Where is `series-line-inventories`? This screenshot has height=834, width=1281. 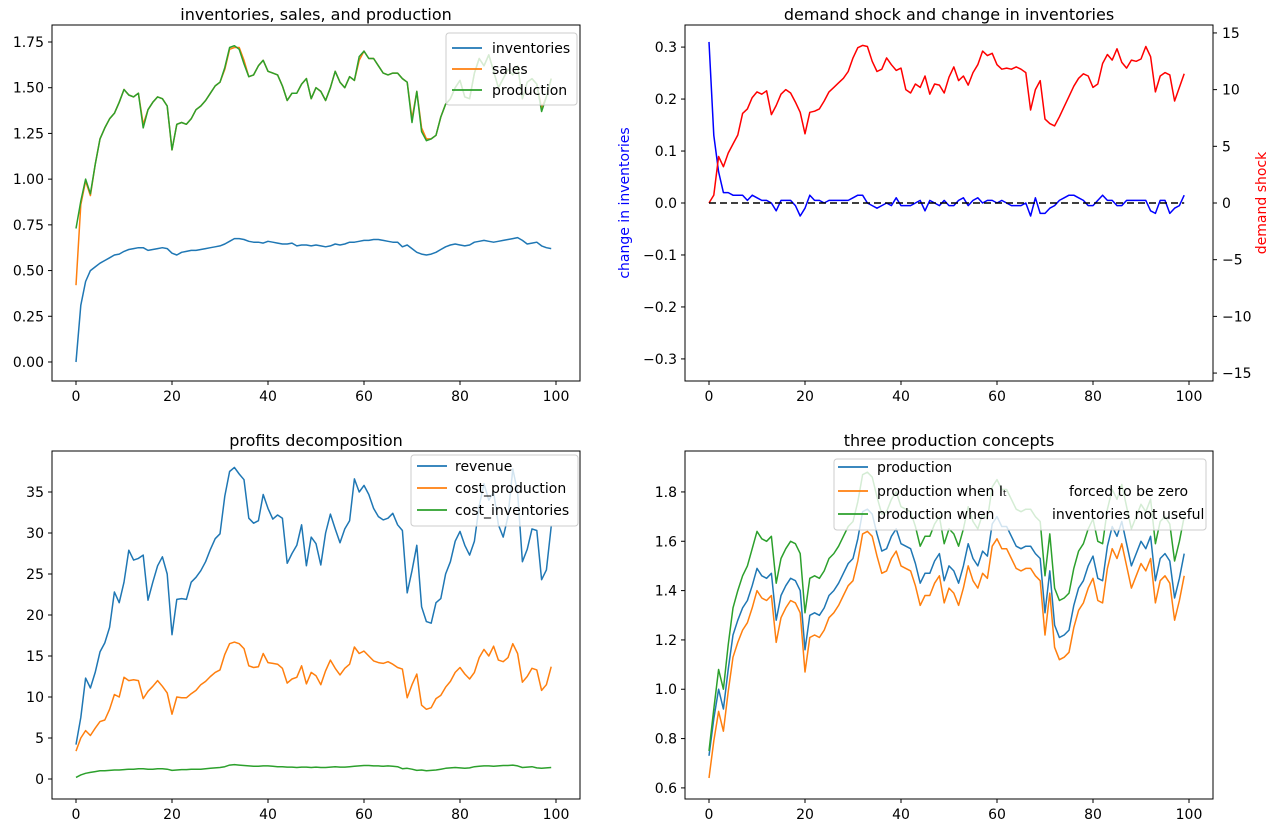
series-line-inventories is located at coordinates (313, 299).